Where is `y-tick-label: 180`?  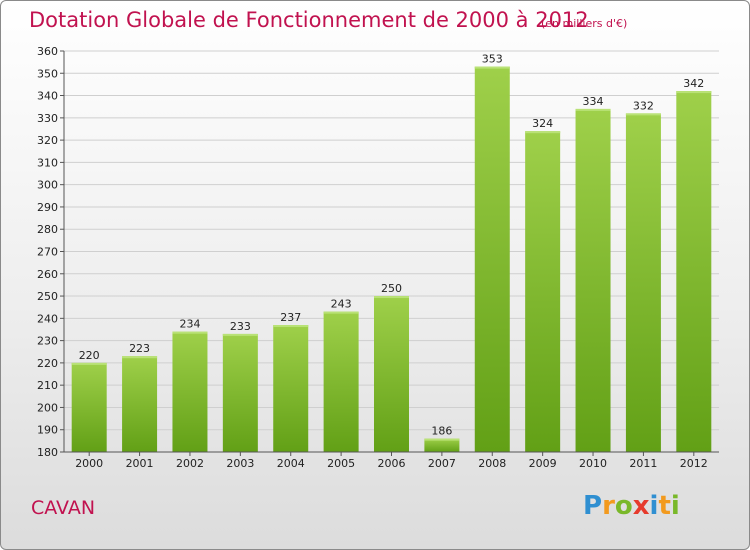
y-tick-label: 180 is located at coordinates (47, 452).